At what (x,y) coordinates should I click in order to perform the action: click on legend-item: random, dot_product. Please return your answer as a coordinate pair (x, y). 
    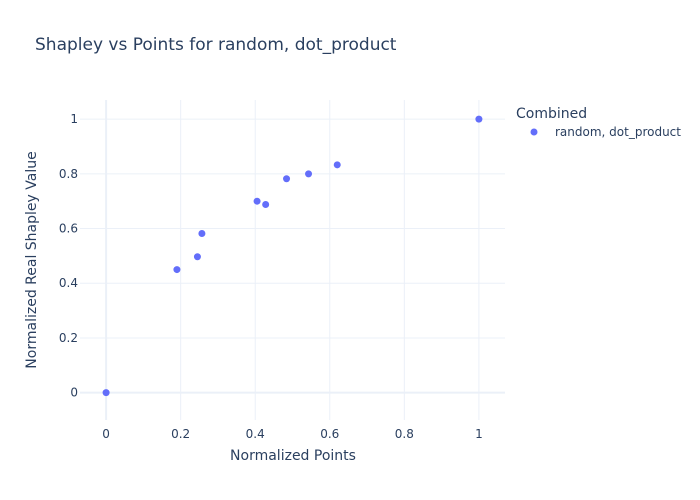
    Looking at the image, I should click on (606, 132).